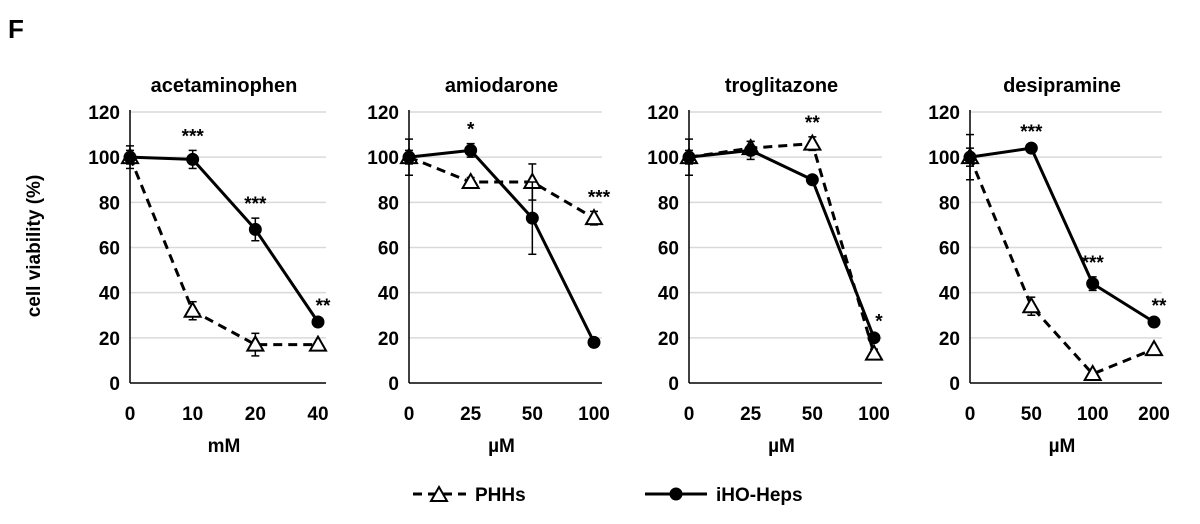 The height and width of the screenshot is (524, 1200). I want to click on desipramine-ytick-label: 120, so click(944, 113).